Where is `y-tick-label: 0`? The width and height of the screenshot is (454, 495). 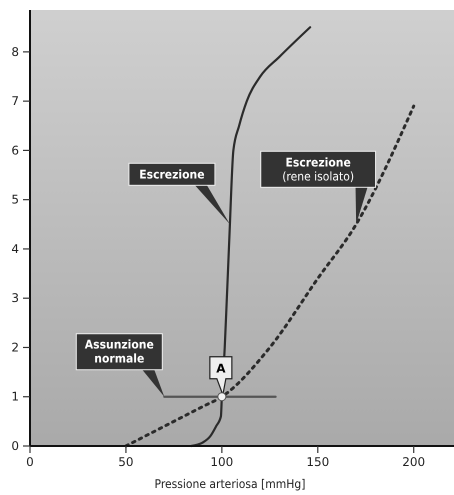 y-tick-label: 0 is located at coordinates (15, 446).